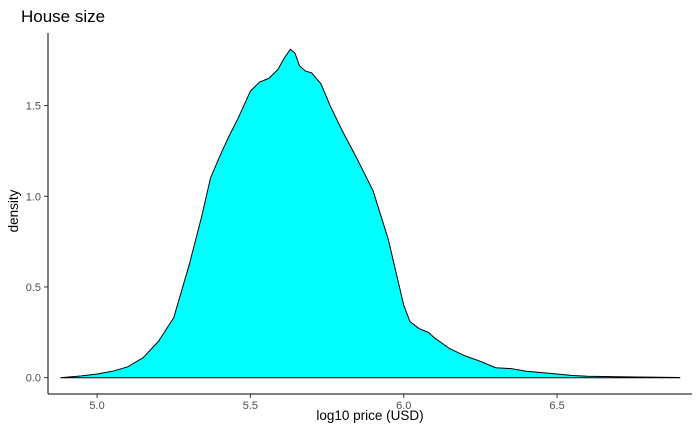 The width and height of the screenshot is (700, 432). Describe the element at coordinates (369, 415) in the screenshot. I see `x-axis-title: log10 price (USD)` at that location.